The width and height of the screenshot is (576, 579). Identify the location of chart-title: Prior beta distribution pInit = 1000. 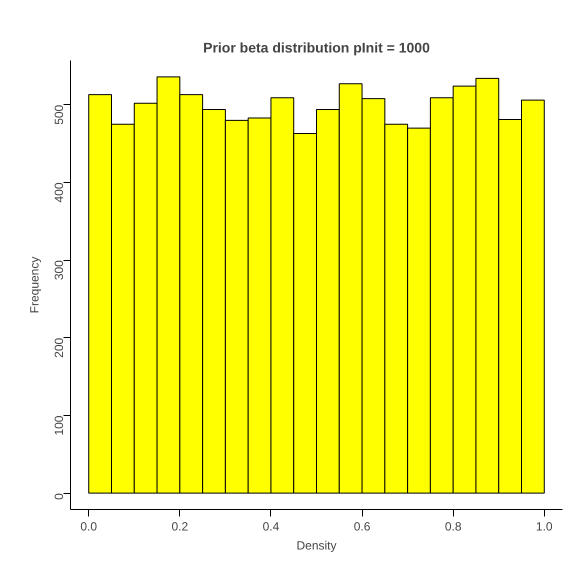
(316, 48).